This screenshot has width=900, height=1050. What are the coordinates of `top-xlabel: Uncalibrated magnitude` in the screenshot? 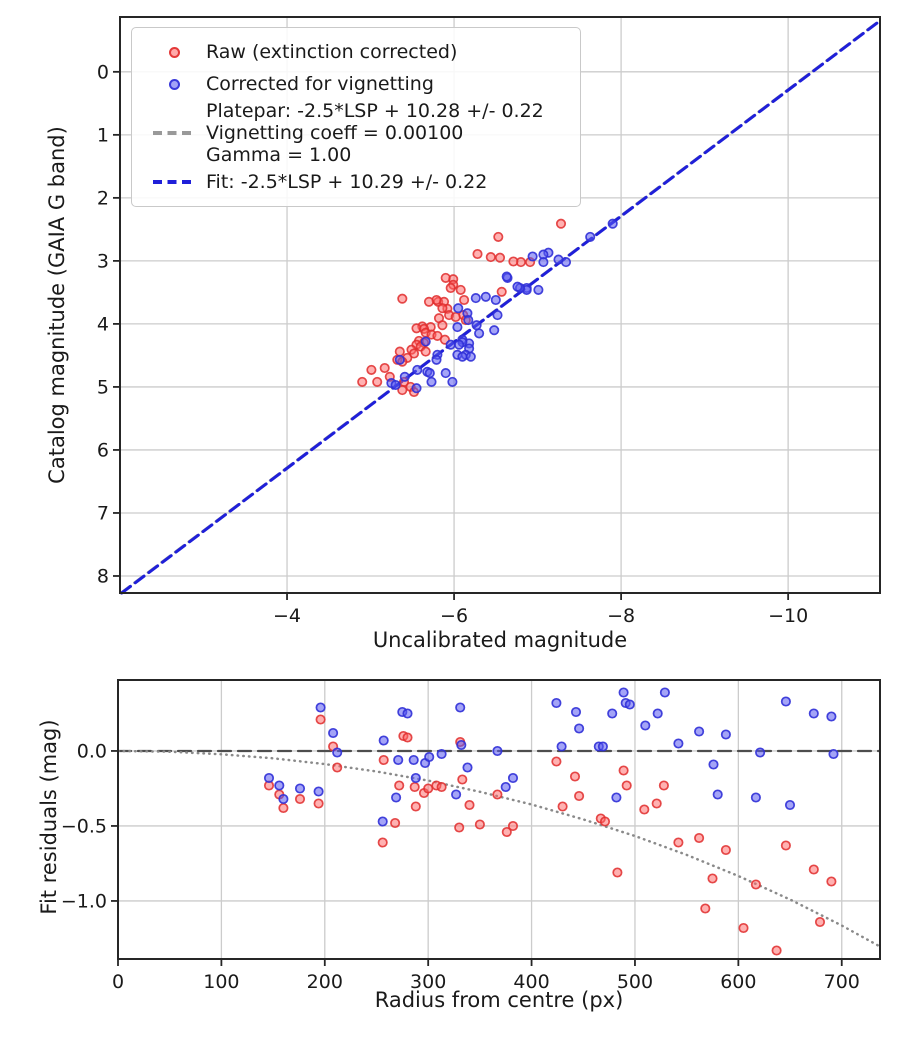 It's located at (500, 640).